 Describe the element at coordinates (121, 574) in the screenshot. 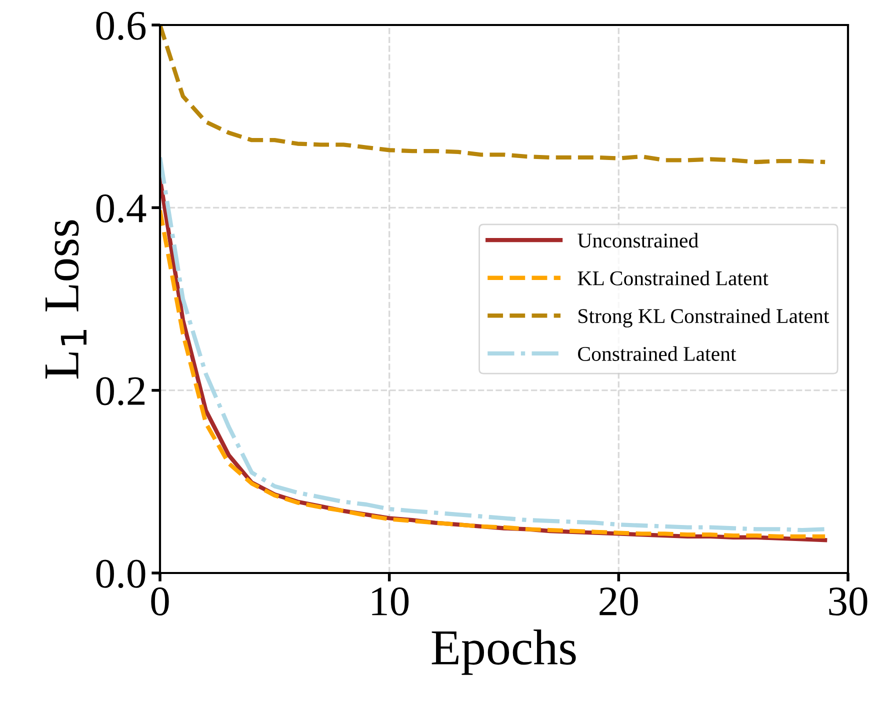

I see `y-tick-label: 0.0` at that location.